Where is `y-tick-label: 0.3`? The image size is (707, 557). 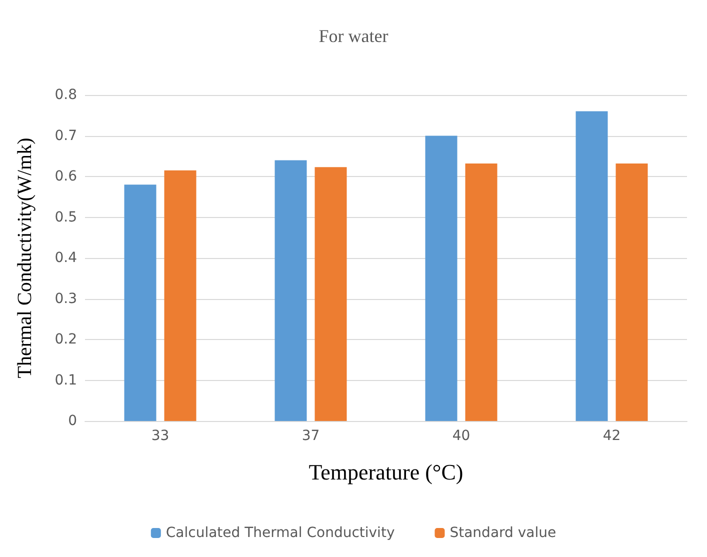
y-tick-label: 0.3 is located at coordinates (65, 298).